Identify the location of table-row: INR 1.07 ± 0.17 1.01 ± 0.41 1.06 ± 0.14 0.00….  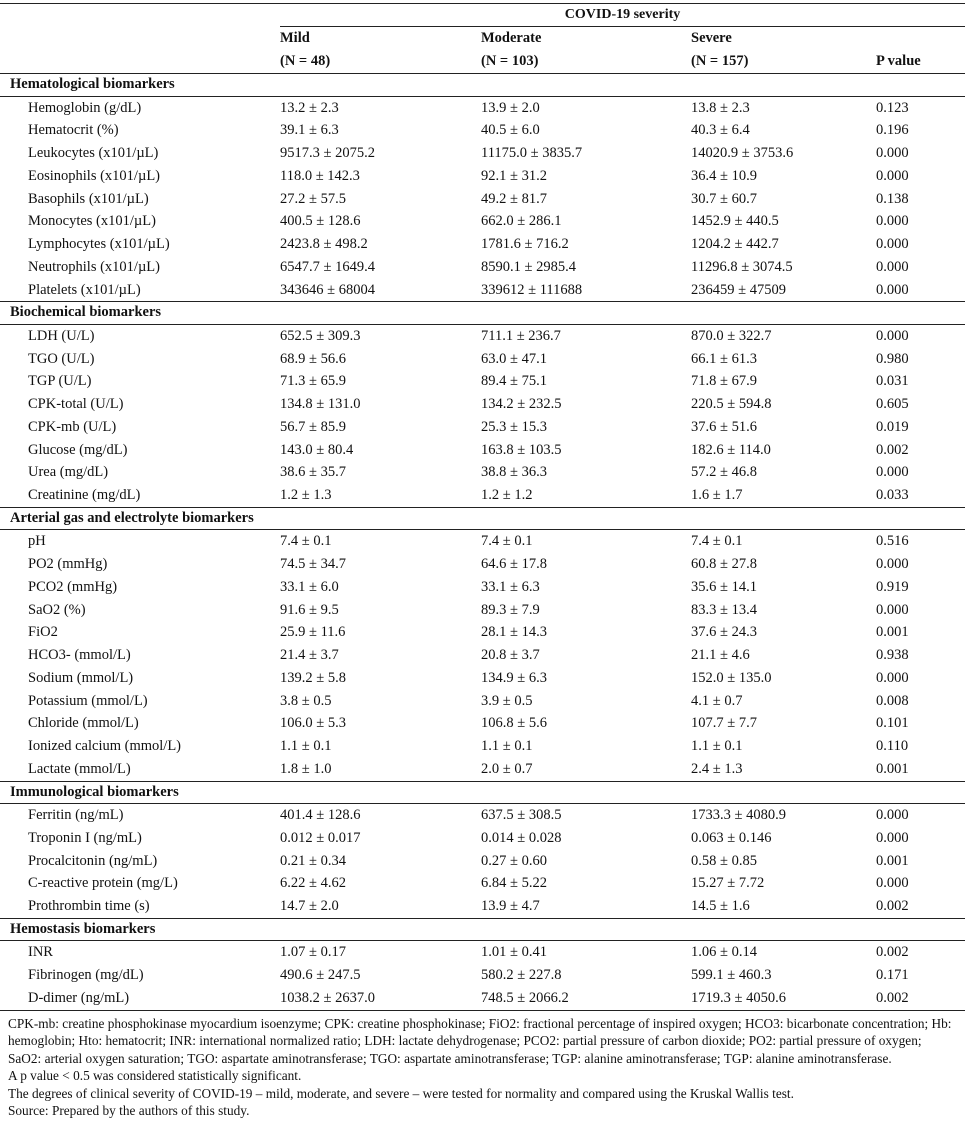
(482, 952).